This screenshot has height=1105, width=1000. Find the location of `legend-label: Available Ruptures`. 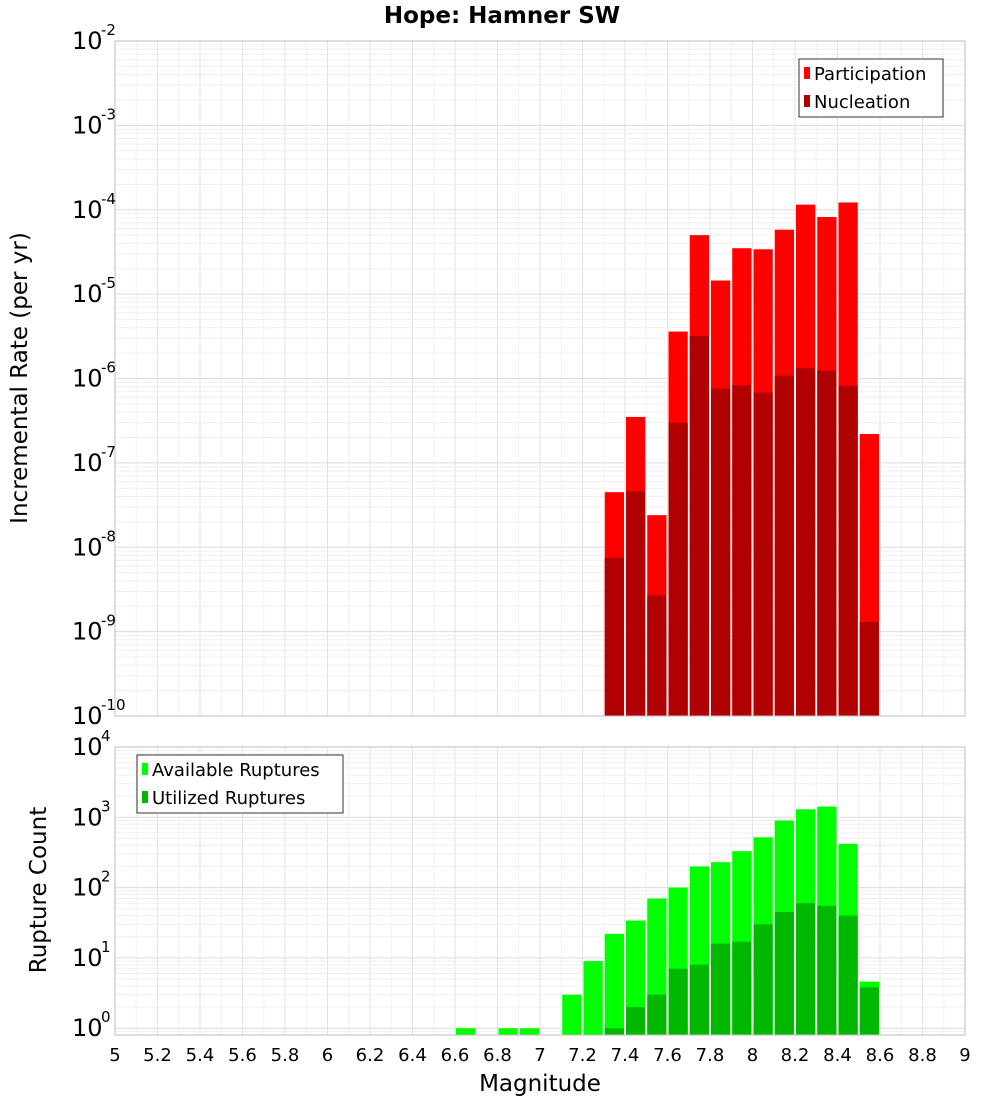

legend-label: Available Ruptures is located at coordinates (236, 770).